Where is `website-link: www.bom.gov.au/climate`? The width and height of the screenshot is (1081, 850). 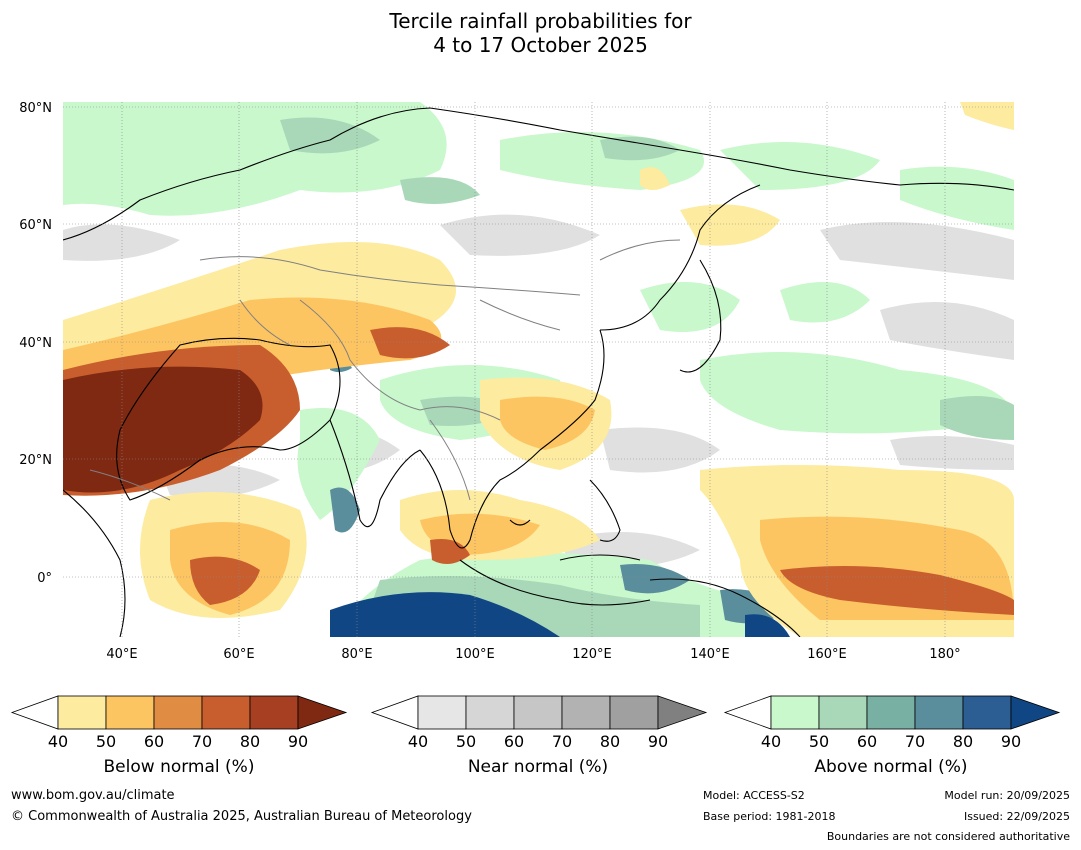 website-link: www.bom.gov.au/climate is located at coordinates (93, 795).